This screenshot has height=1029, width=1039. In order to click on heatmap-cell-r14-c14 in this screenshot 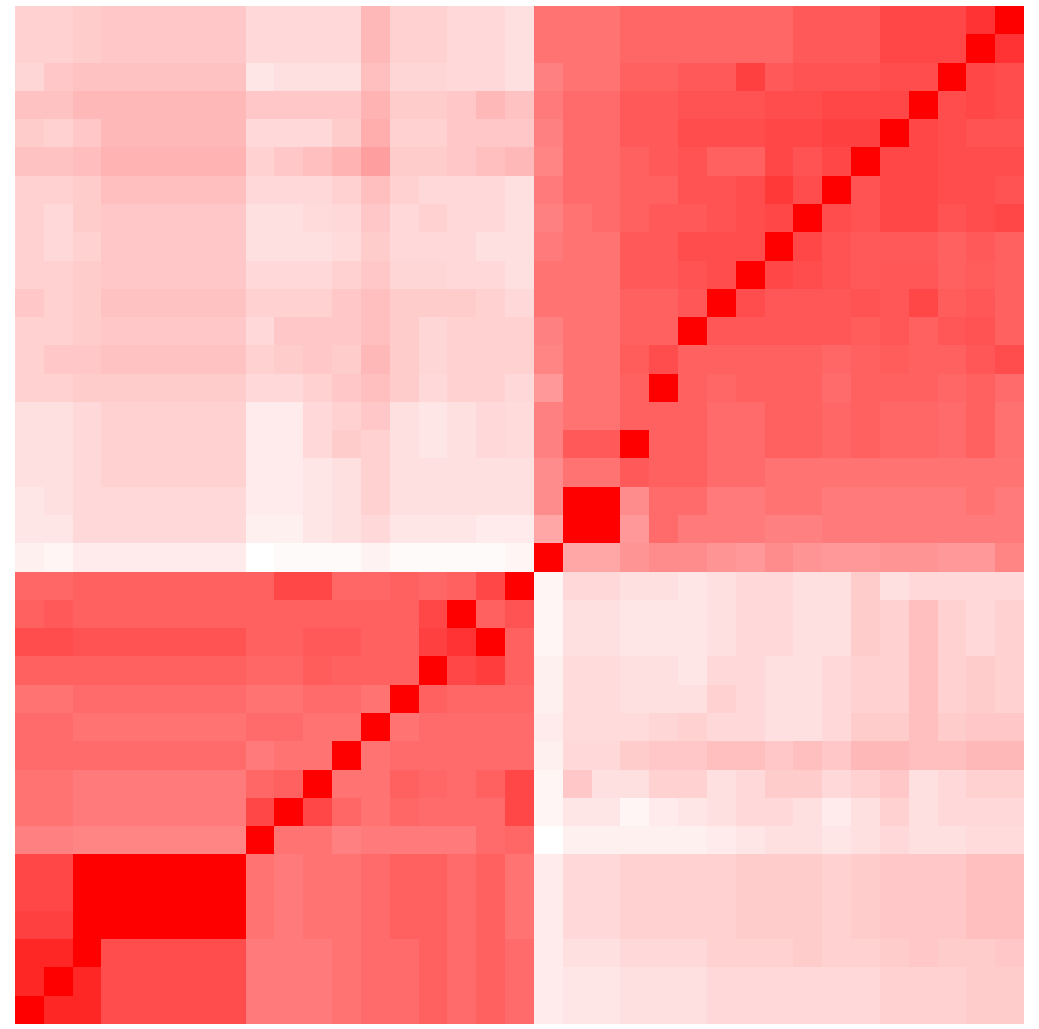, I will do `click(433, 416)`.